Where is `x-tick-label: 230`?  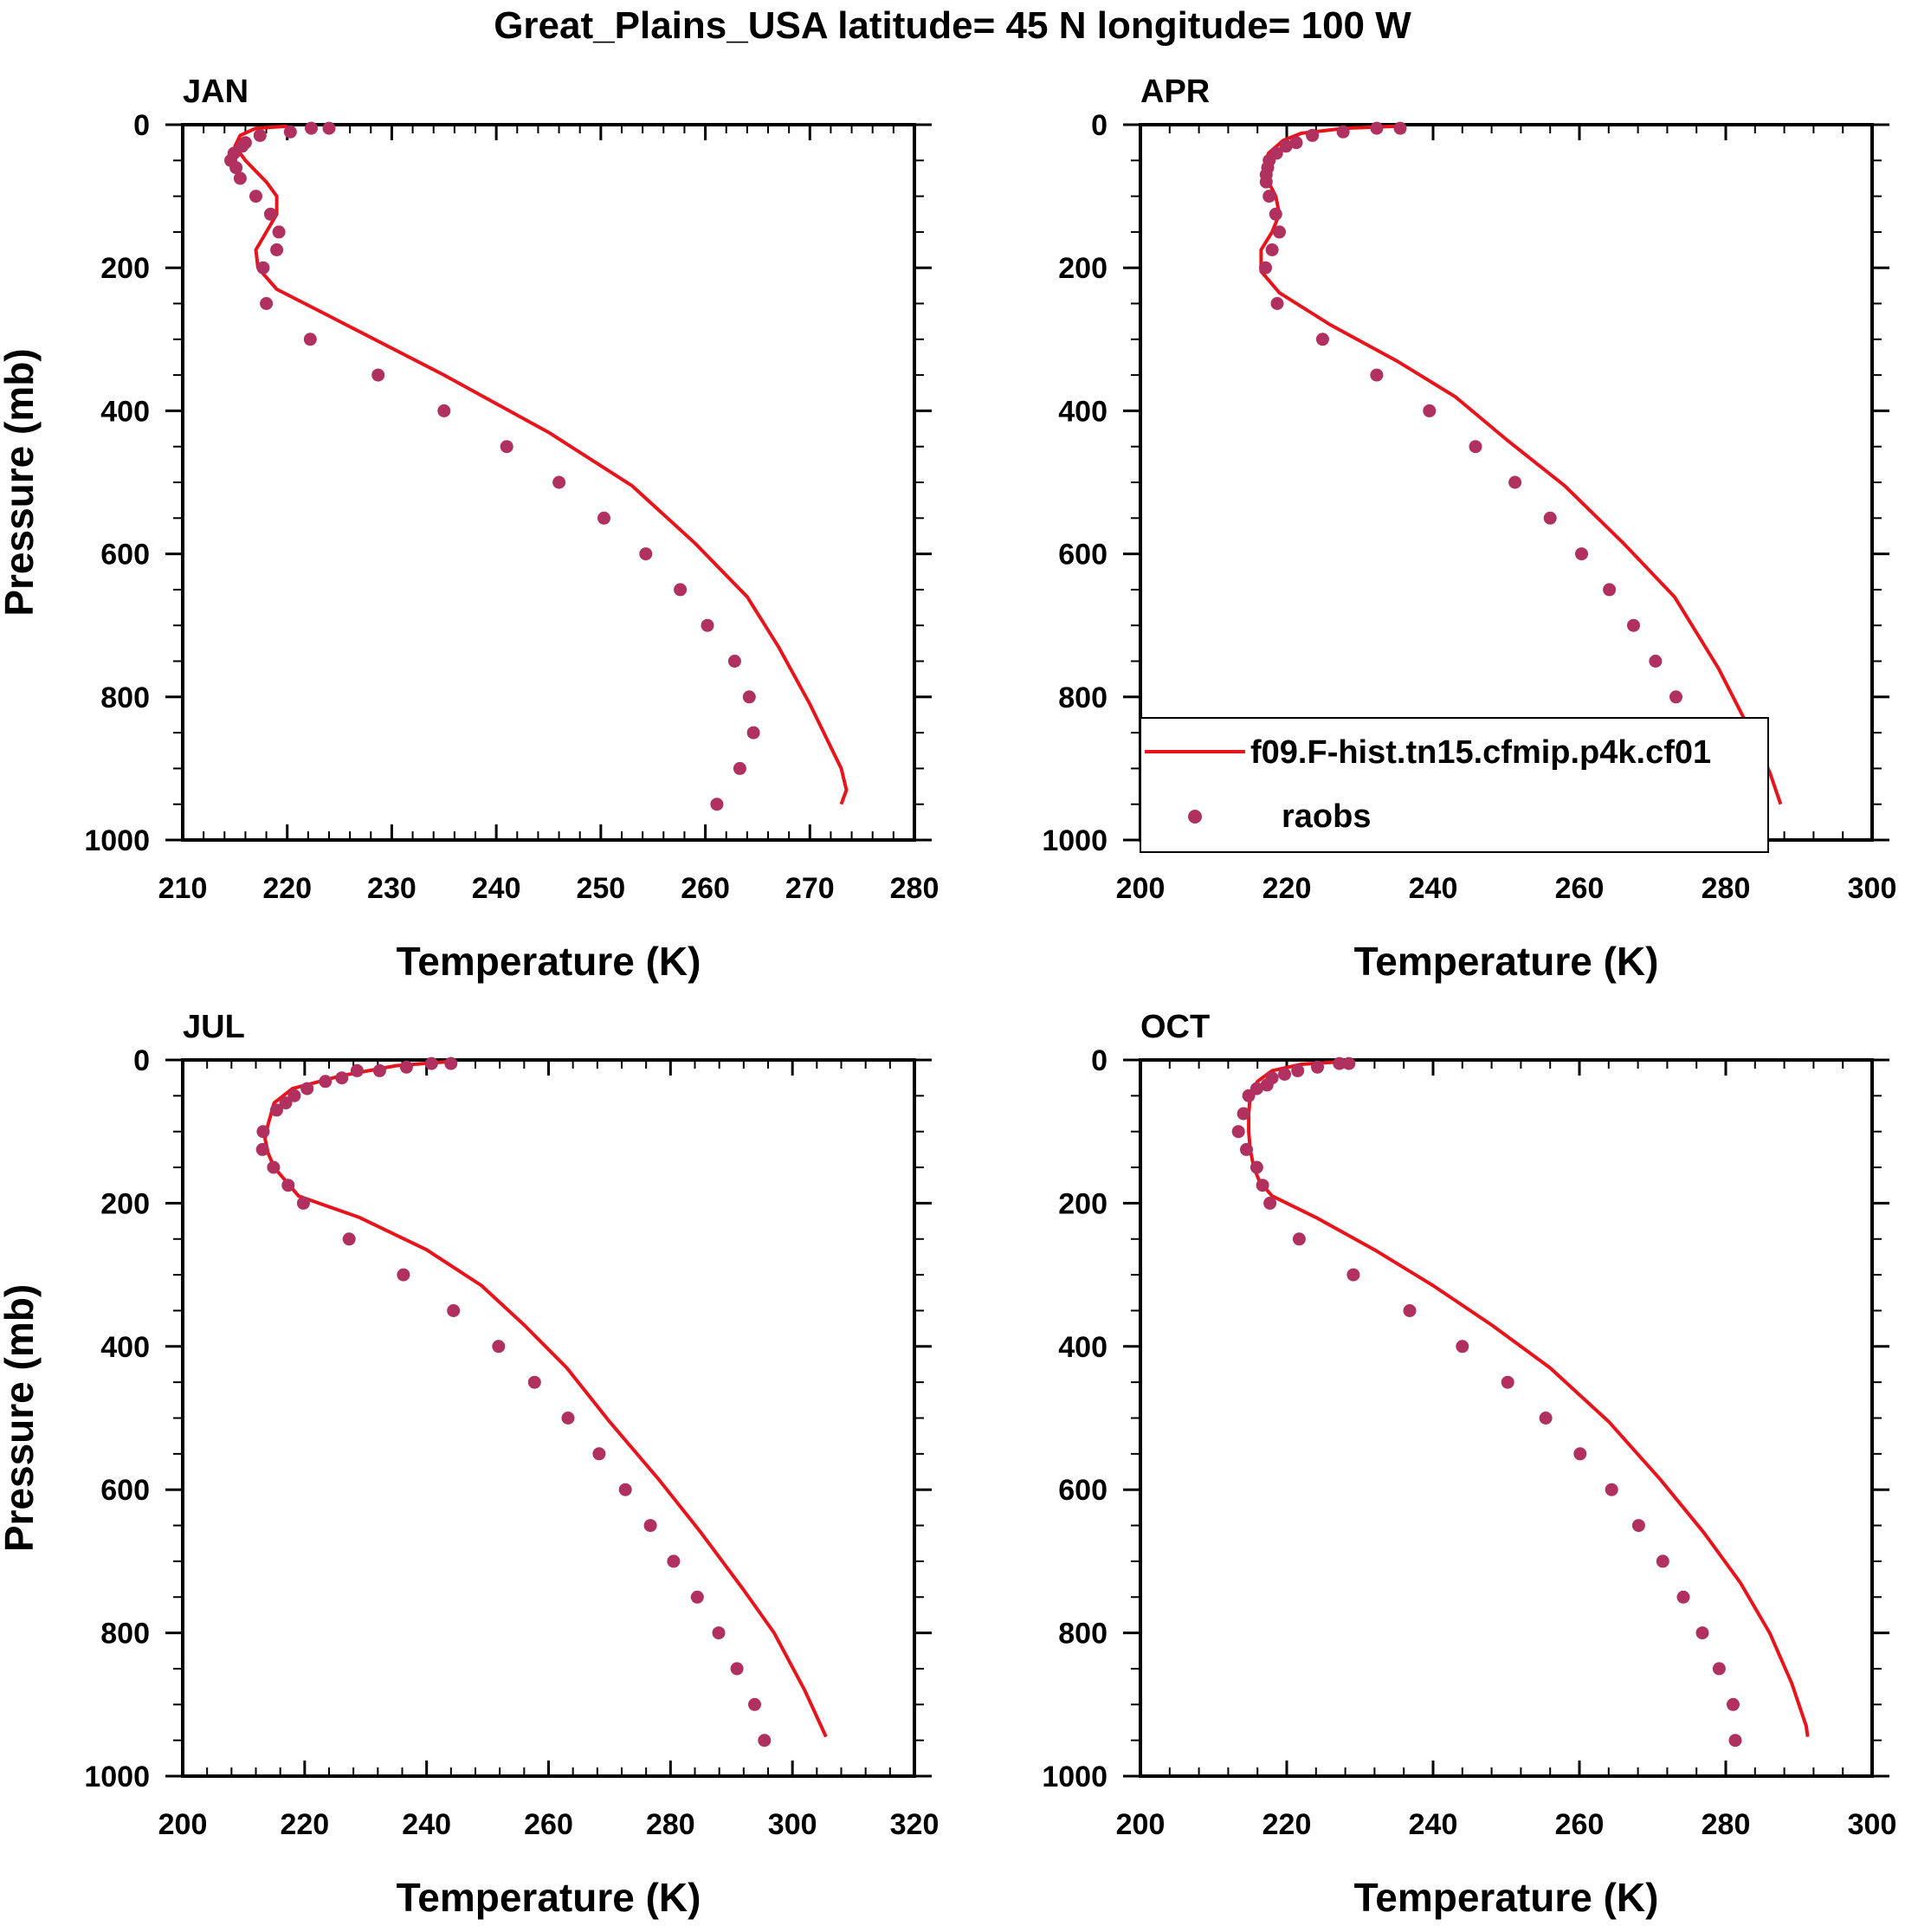
x-tick-label: 230 is located at coordinates (392, 888).